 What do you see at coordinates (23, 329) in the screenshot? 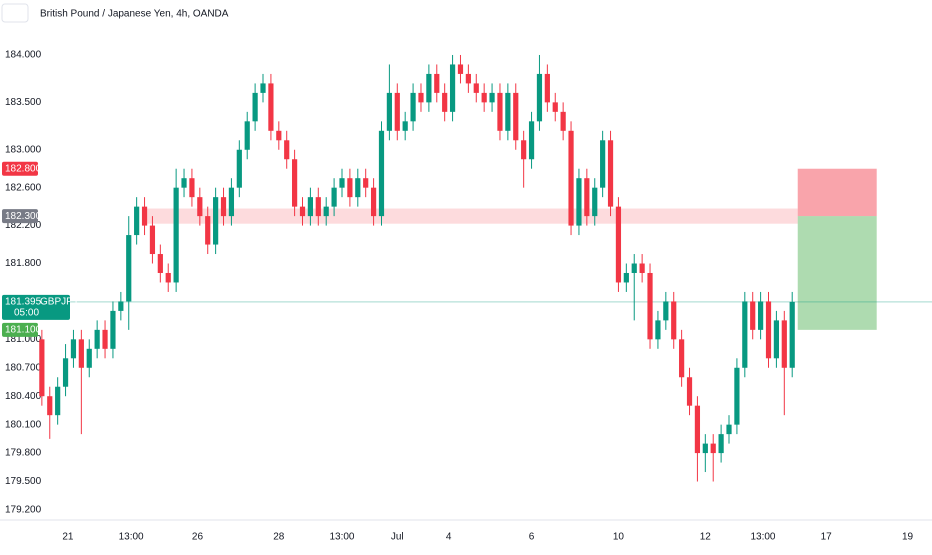
I see `target-tag: 181.100` at bounding box center [23, 329].